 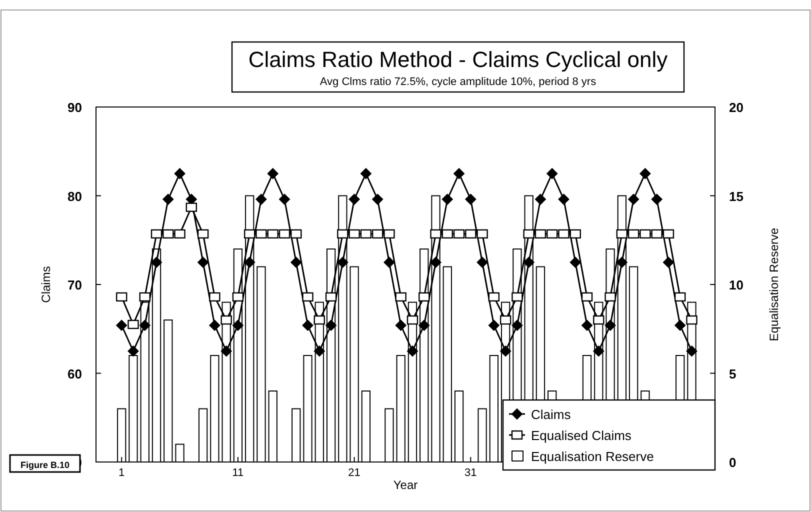 I want to click on y2-tick-label: 0, so click(x=732, y=462).